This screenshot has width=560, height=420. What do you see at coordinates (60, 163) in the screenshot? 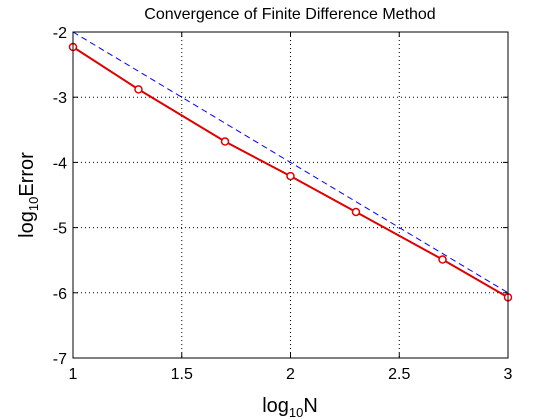
I see `y-tick-label: -4` at bounding box center [60, 163].